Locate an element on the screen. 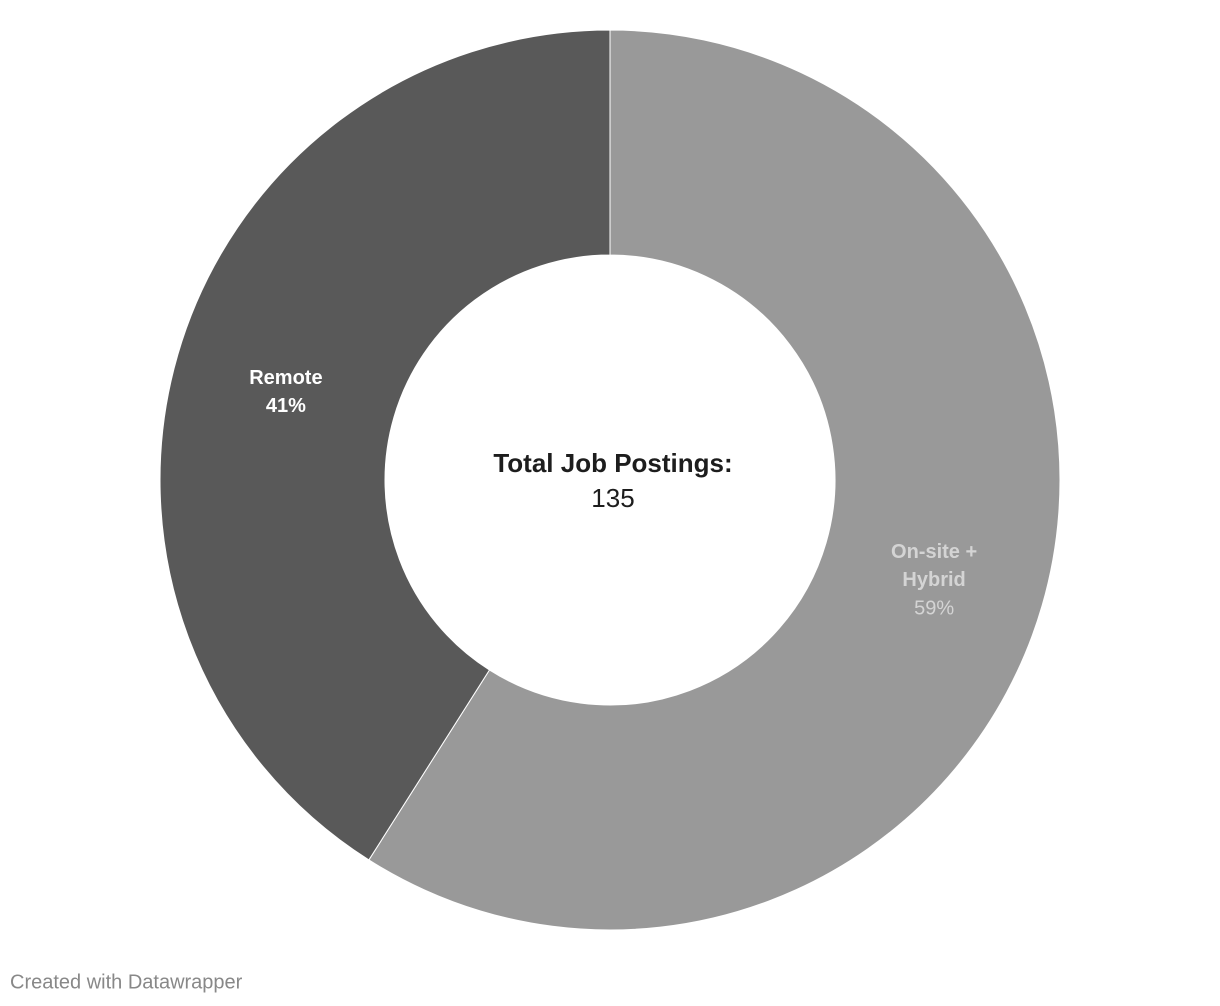 This screenshot has width=1220, height=1006. center-value: 135 is located at coordinates (612, 498).